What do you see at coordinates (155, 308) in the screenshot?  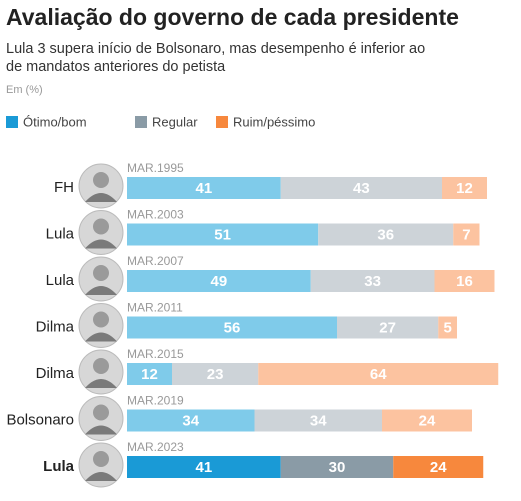 I see `date-label: MAR.2011` at bounding box center [155, 308].